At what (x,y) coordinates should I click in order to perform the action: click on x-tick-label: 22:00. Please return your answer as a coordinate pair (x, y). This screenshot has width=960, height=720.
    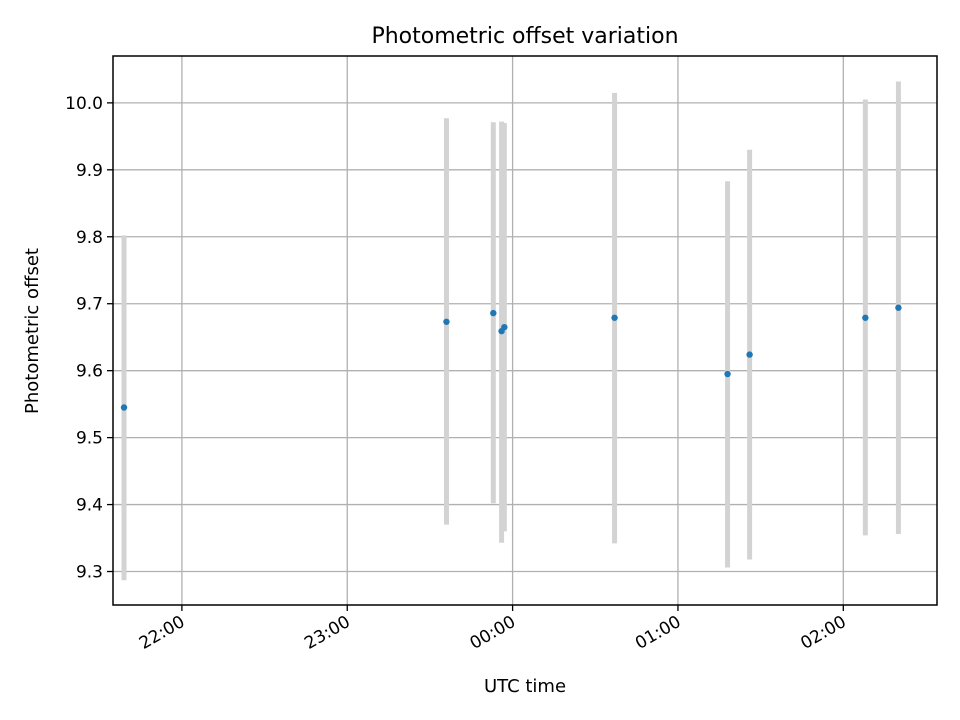
    Looking at the image, I should click on (162, 633).